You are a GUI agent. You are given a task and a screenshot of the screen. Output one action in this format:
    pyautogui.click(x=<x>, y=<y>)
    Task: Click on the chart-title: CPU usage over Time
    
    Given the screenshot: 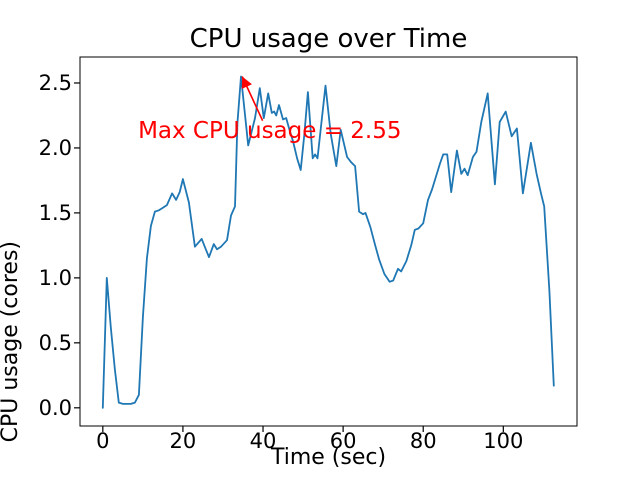 What is the action you would take?
    pyautogui.click(x=328, y=39)
    